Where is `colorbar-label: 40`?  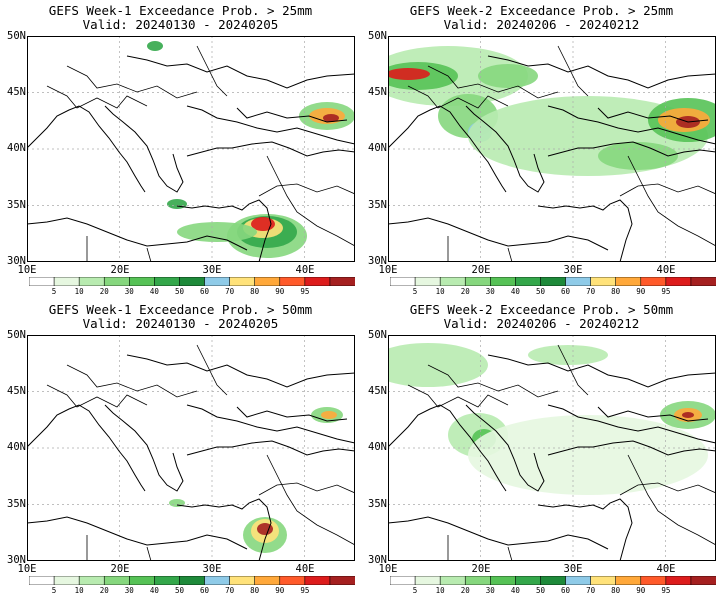
colorbar-label: 40 is located at coordinates (515, 590).